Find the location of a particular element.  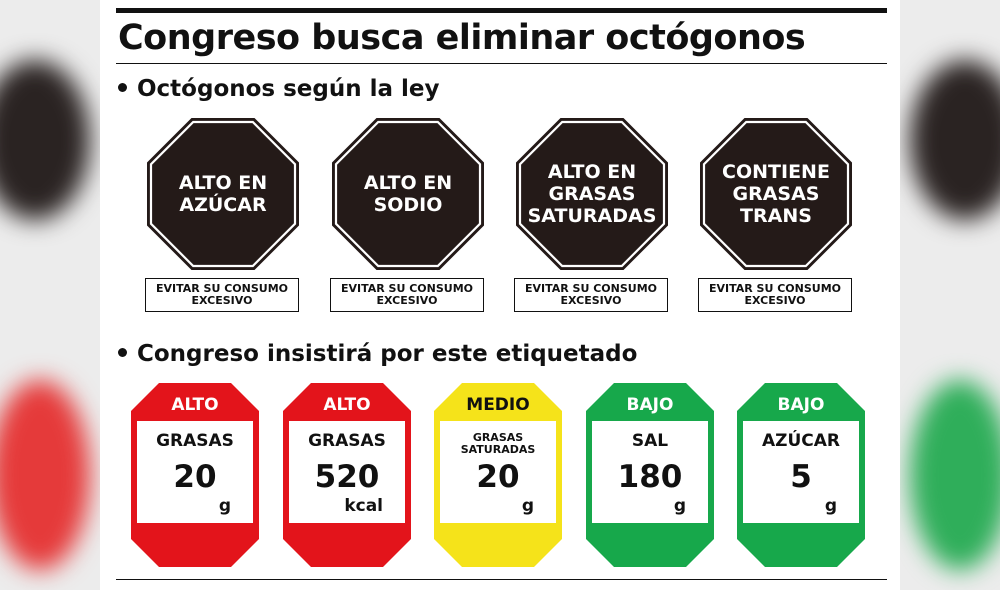

nutrient-value: 180 is located at coordinates (650, 477).